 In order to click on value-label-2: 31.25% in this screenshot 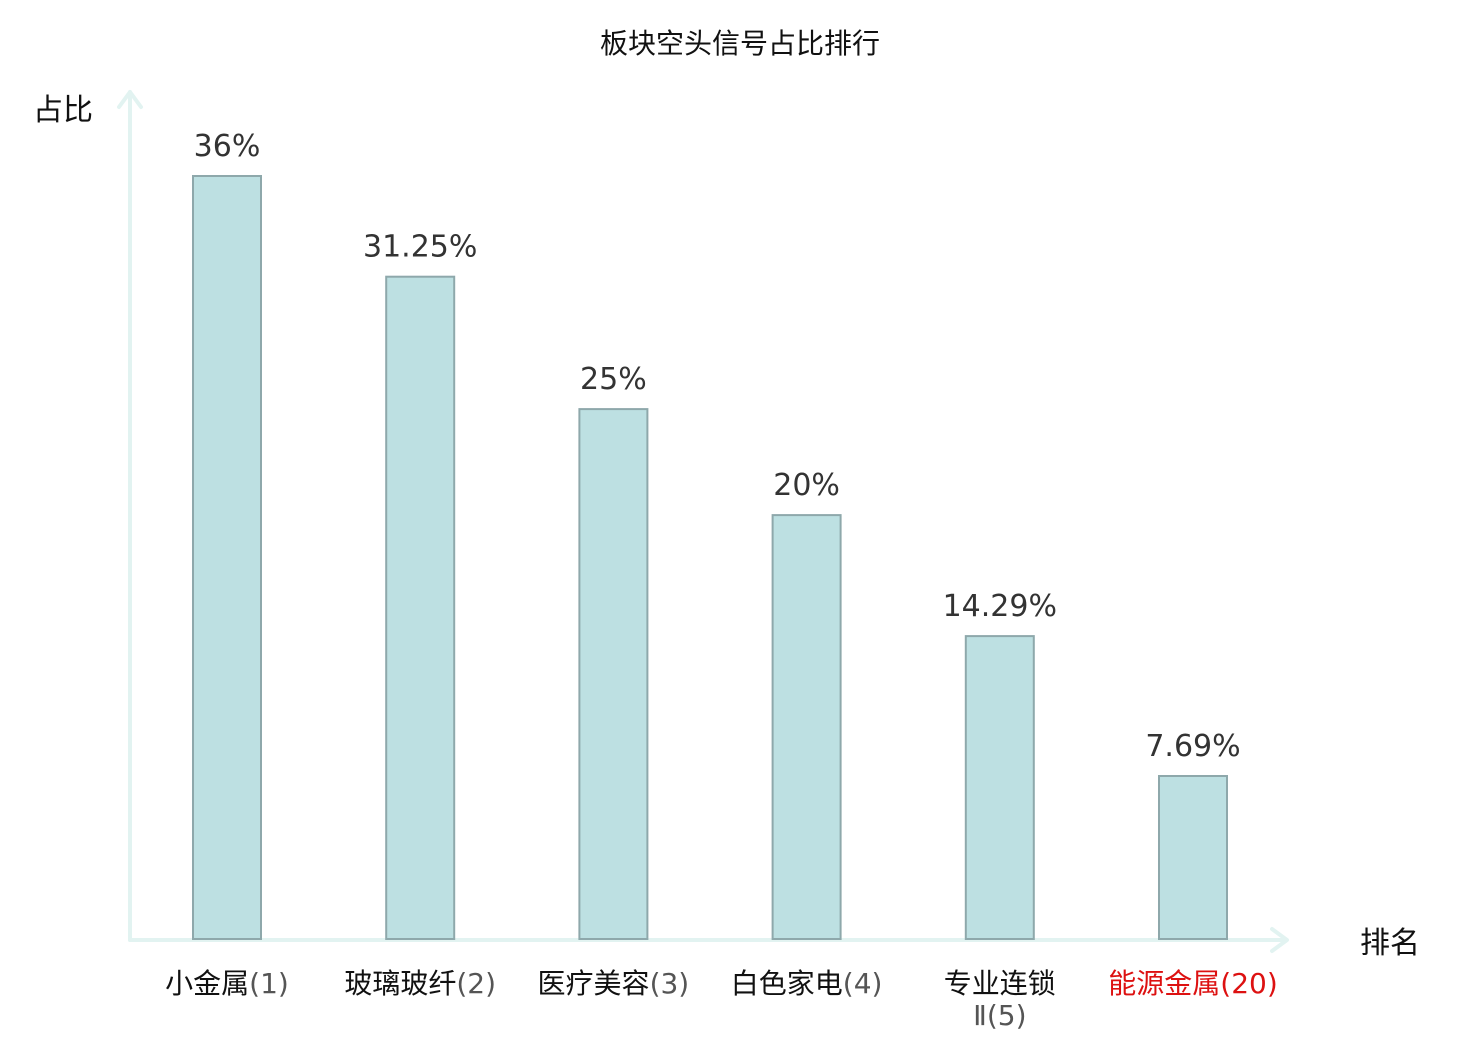, I will do `click(420, 247)`.